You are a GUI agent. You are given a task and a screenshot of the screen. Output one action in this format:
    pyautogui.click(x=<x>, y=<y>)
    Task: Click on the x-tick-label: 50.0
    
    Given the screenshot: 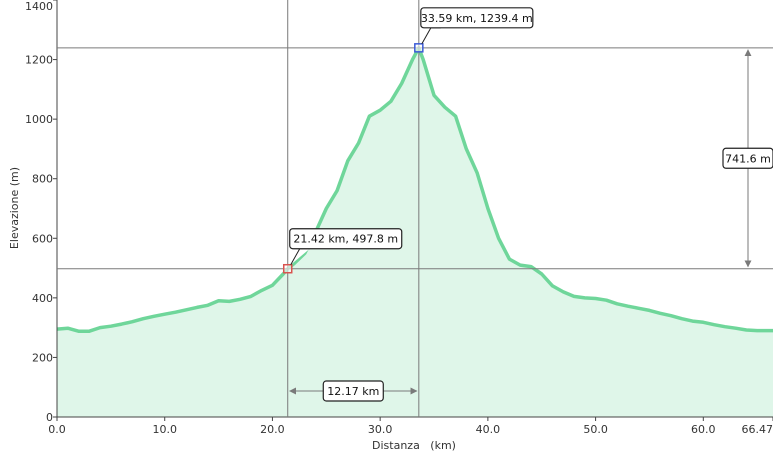 What is the action you would take?
    pyautogui.click(x=595, y=429)
    